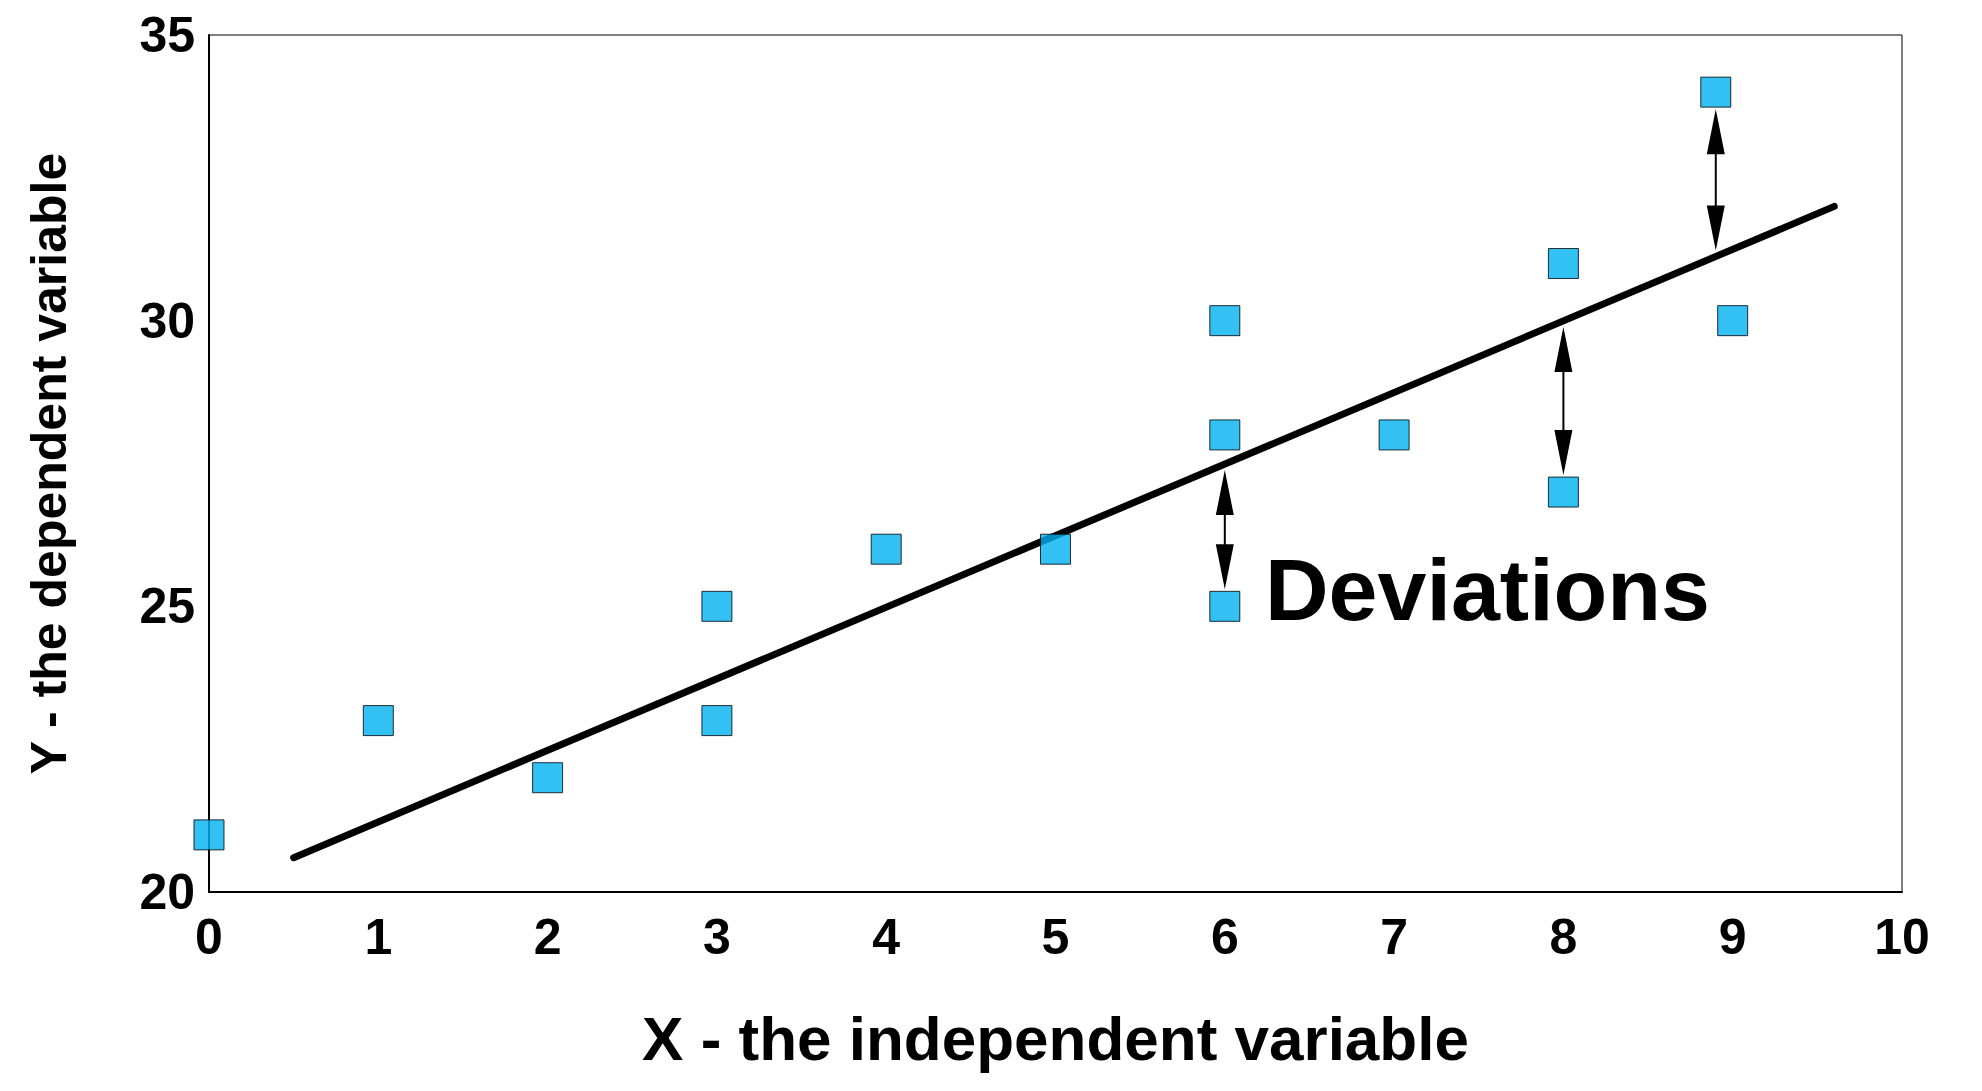 The height and width of the screenshot is (1091, 1982). Describe the element at coordinates (1902, 937) in the screenshot. I see `x-tick-label: 10` at that location.